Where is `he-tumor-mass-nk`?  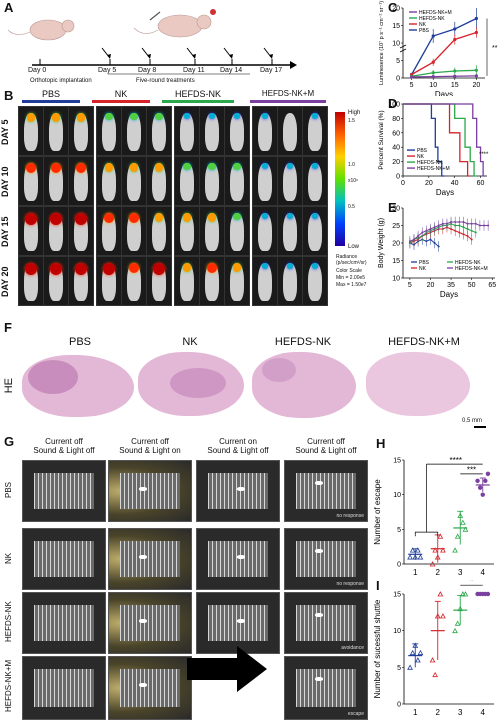
he-tumor-mass-nk is located at coordinates (198, 383).